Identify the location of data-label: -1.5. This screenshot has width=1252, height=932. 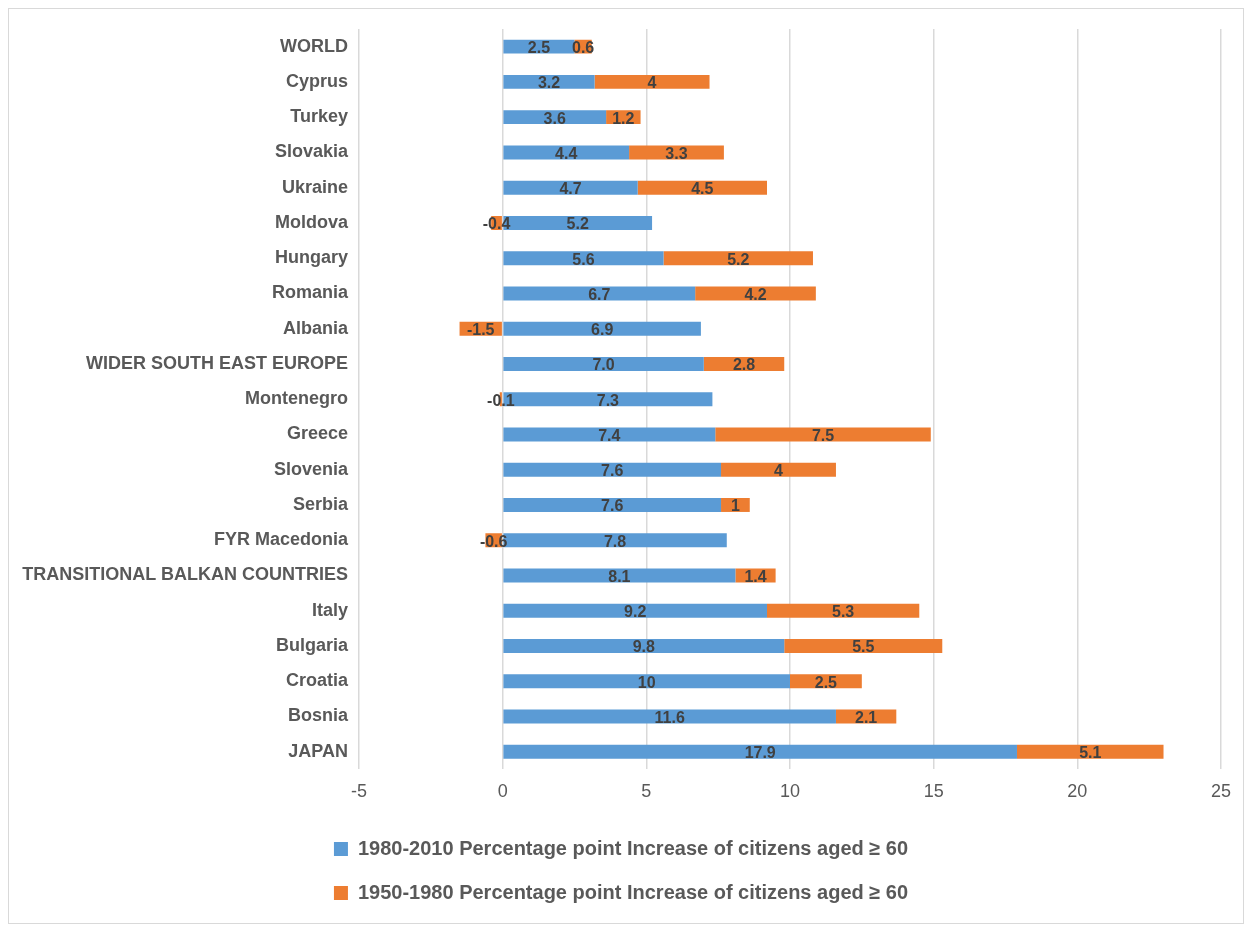
(480, 330).